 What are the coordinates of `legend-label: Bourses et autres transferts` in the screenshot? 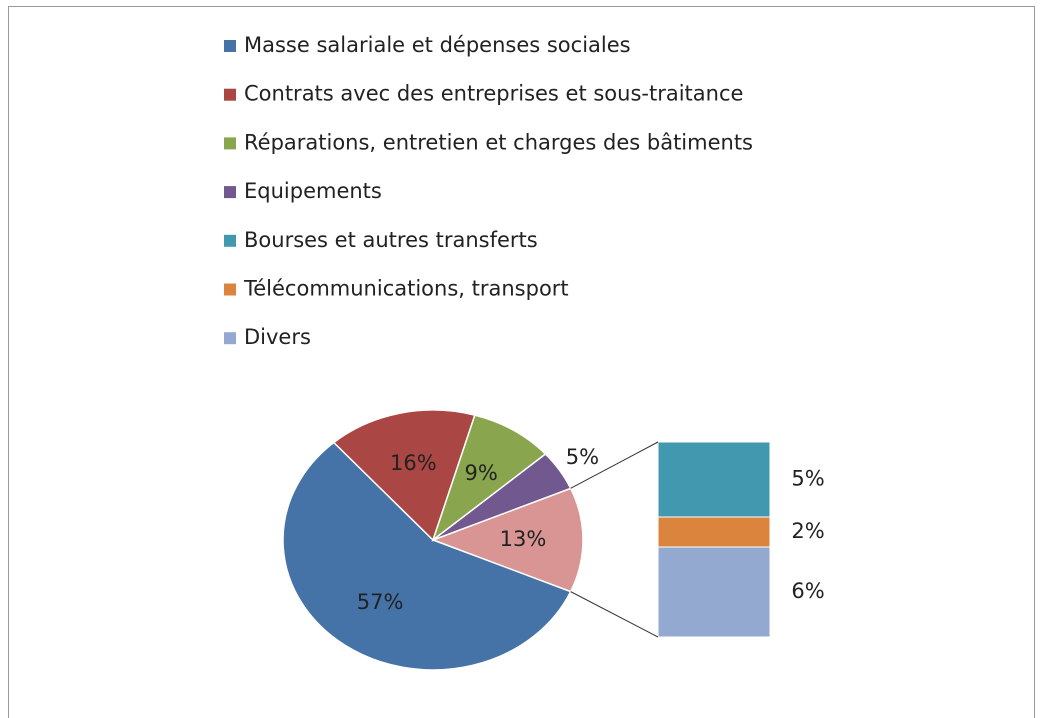 It's located at (391, 240).